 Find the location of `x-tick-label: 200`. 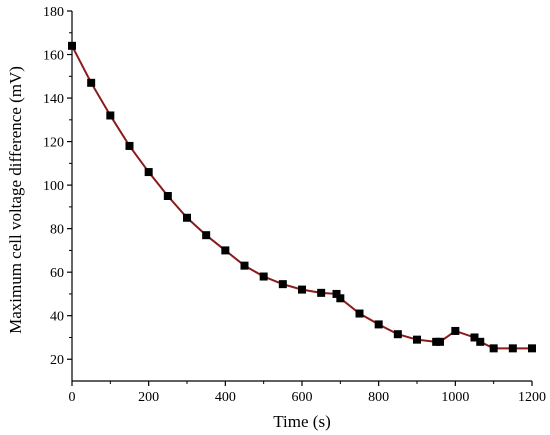

x-tick-label: 200 is located at coordinates (148, 397).